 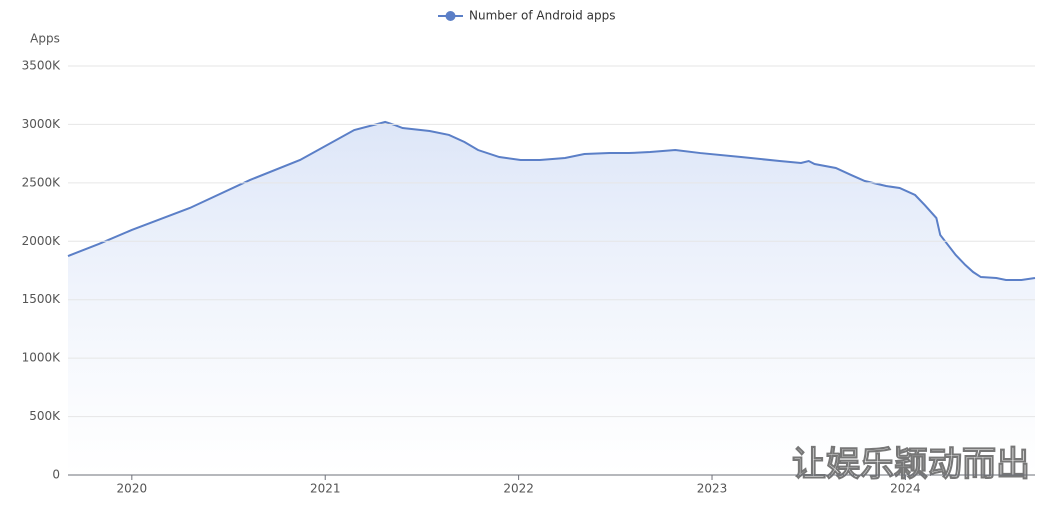 What do you see at coordinates (42, 241) in the screenshot?
I see `y-tick-label: 2000K` at bounding box center [42, 241].